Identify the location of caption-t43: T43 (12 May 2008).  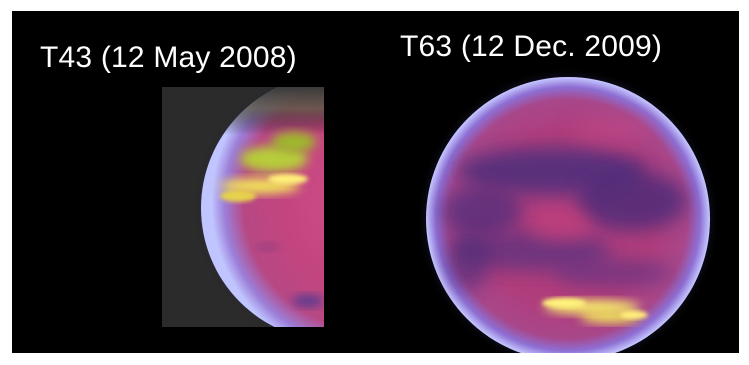
(168, 57).